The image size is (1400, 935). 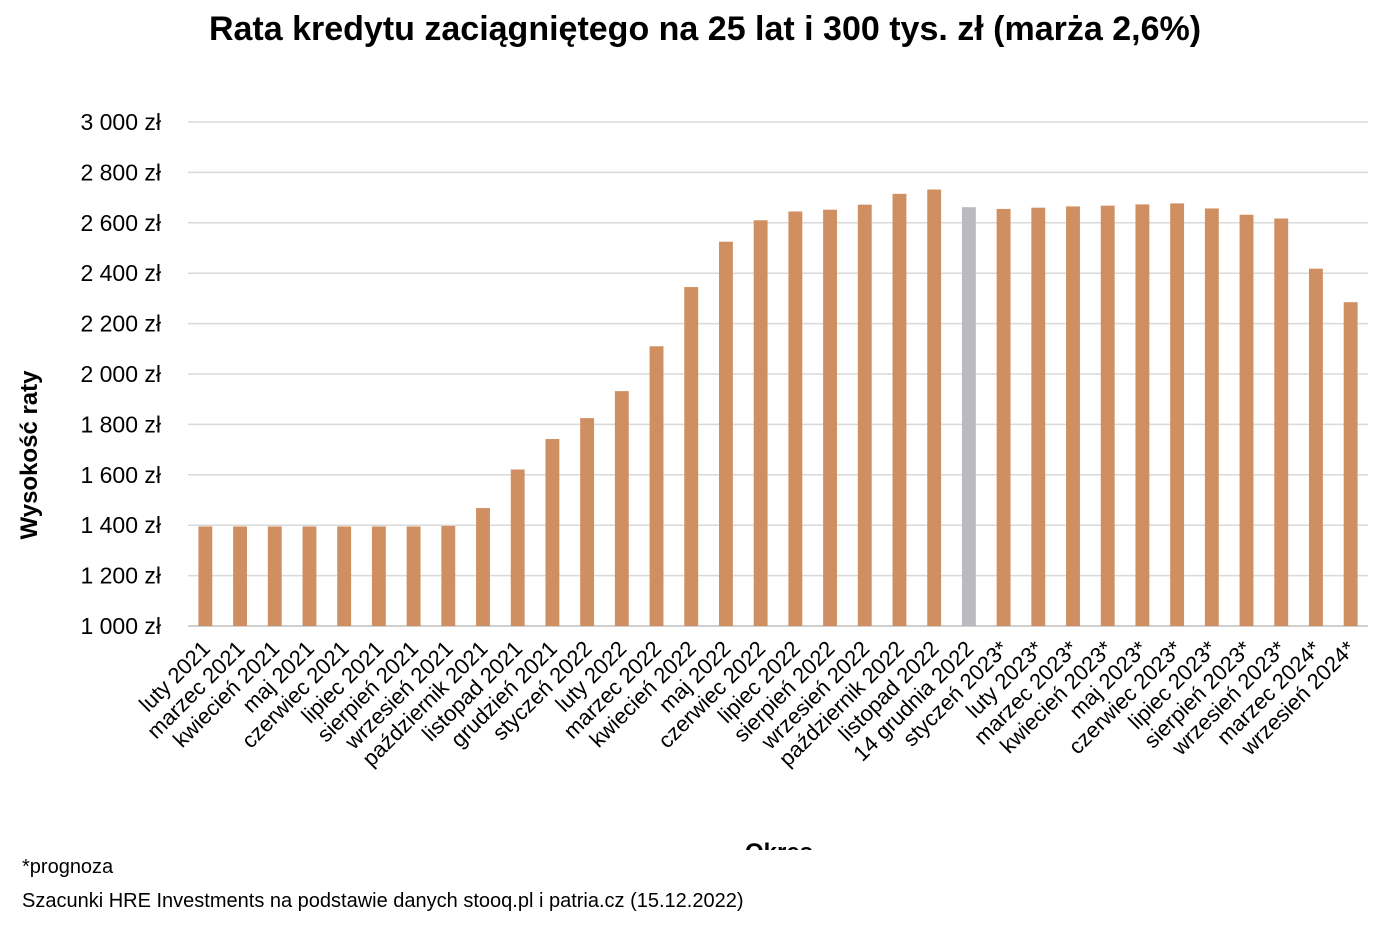 I want to click on y-tick-label: 2 000 zł, so click(x=120, y=374).